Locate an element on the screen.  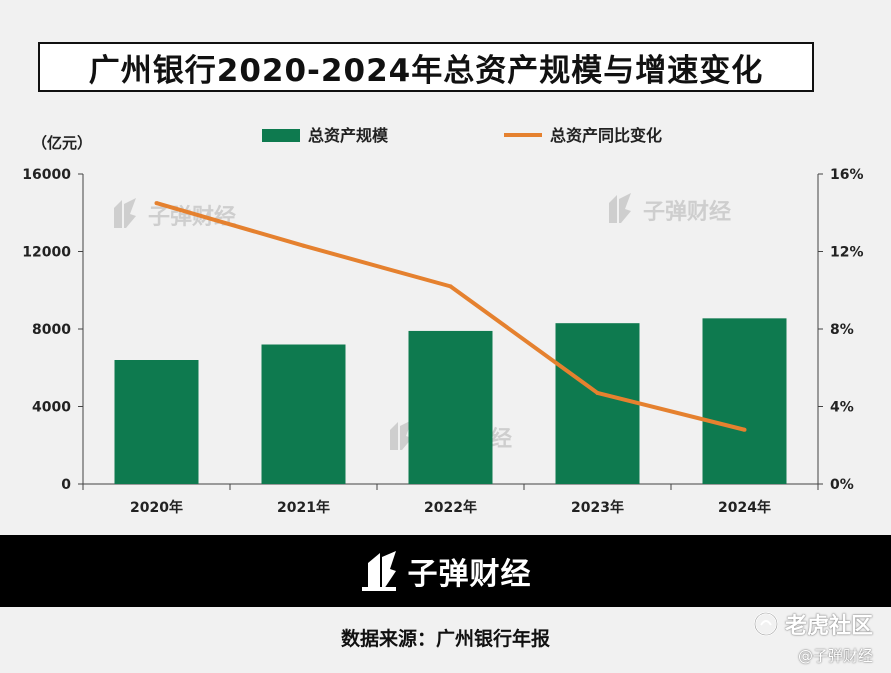
bar-2023 is located at coordinates (597, 403).